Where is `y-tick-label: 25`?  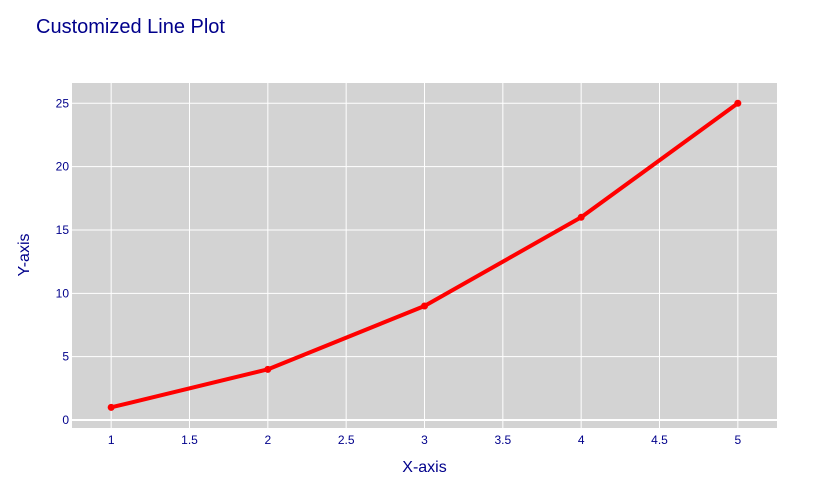 y-tick-label: 25 is located at coordinates (63, 103).